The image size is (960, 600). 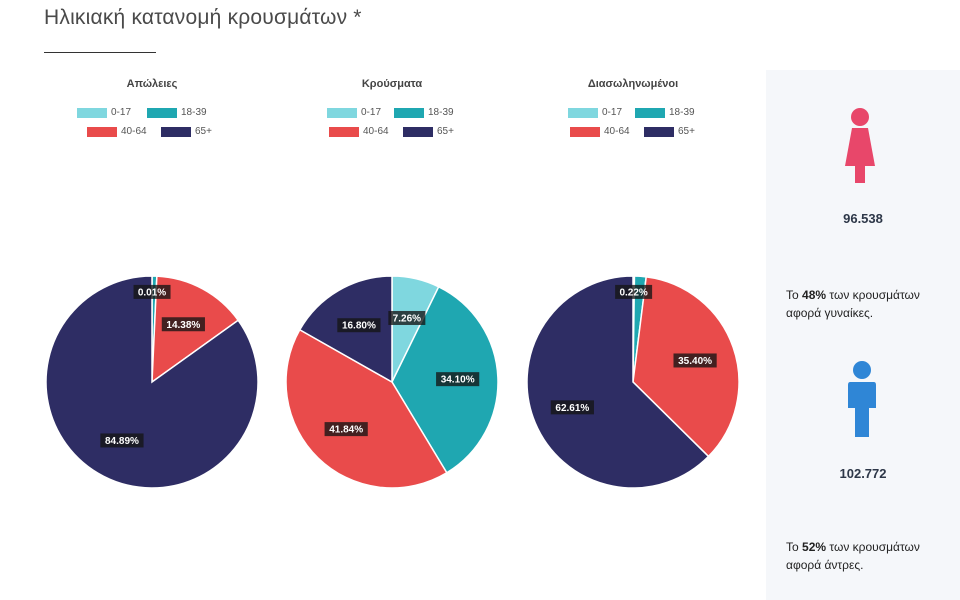 I want to click on chart-title: Απώλειες, so click(x=152, y=84).